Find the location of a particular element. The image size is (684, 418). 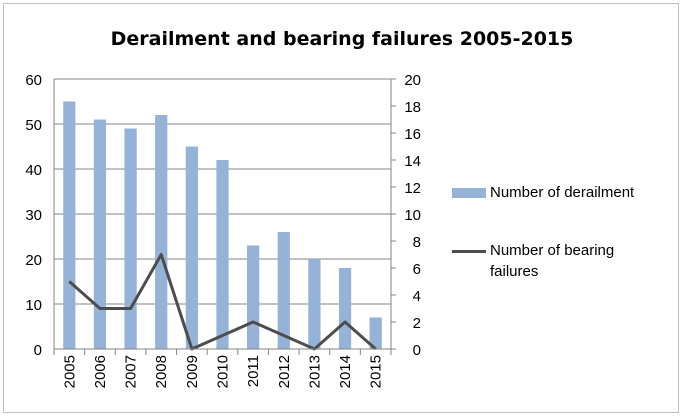

y-left-tick-label: 30 is located at coordinates (33, 215).